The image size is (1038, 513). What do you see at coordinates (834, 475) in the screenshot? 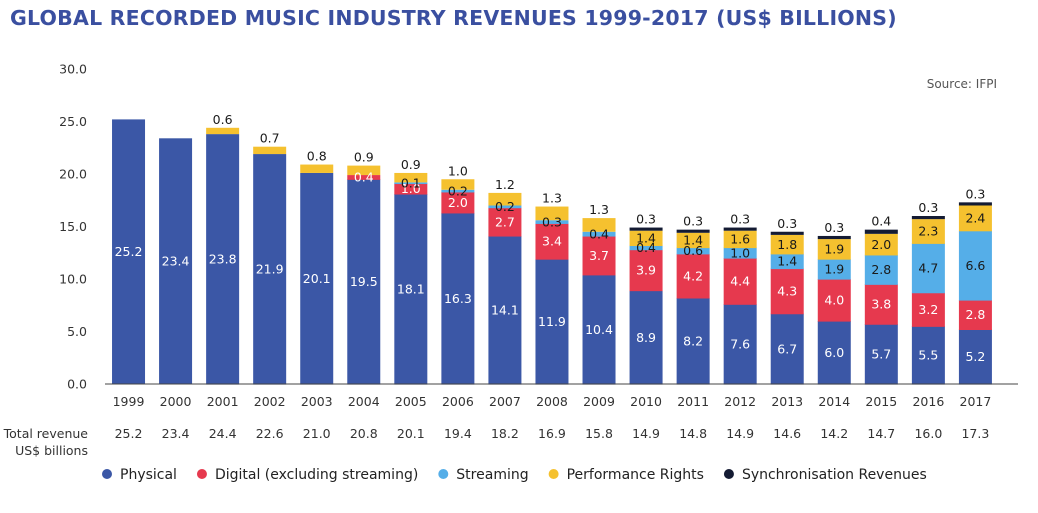
I see `legend-label: Synchronisation Revenues` at bounding box center [834, 475].